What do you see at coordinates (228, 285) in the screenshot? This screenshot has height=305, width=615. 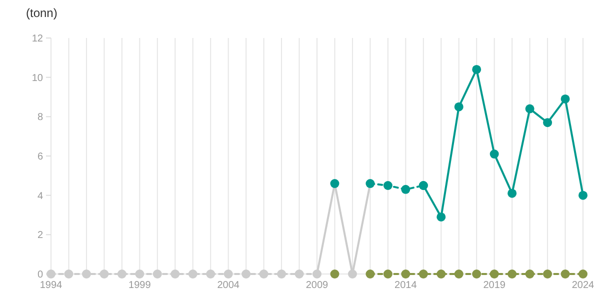 I see `x-tick-label: 2004` at bounding box center [228, 285].